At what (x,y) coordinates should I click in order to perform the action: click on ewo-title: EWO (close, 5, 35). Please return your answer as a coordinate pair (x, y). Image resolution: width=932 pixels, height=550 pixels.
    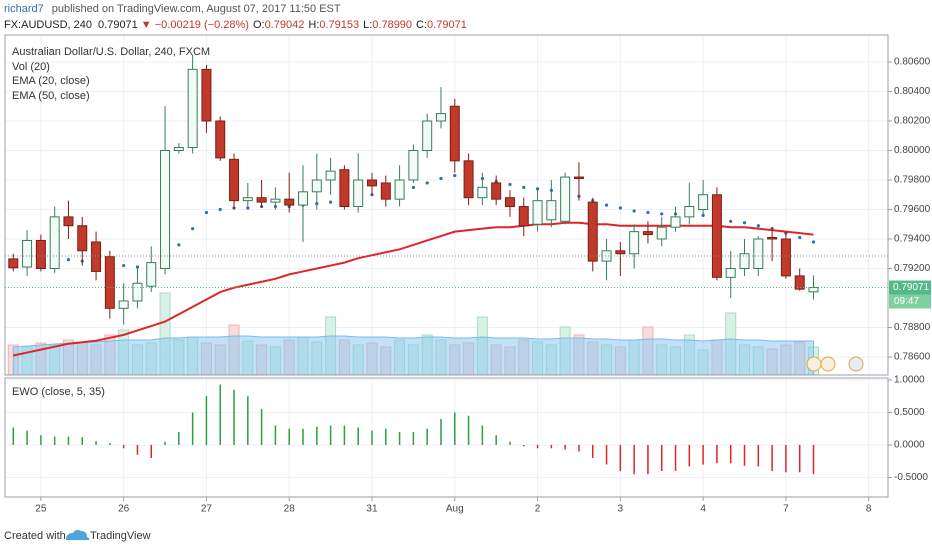
    Looking at the image, I should click on (58, 392).